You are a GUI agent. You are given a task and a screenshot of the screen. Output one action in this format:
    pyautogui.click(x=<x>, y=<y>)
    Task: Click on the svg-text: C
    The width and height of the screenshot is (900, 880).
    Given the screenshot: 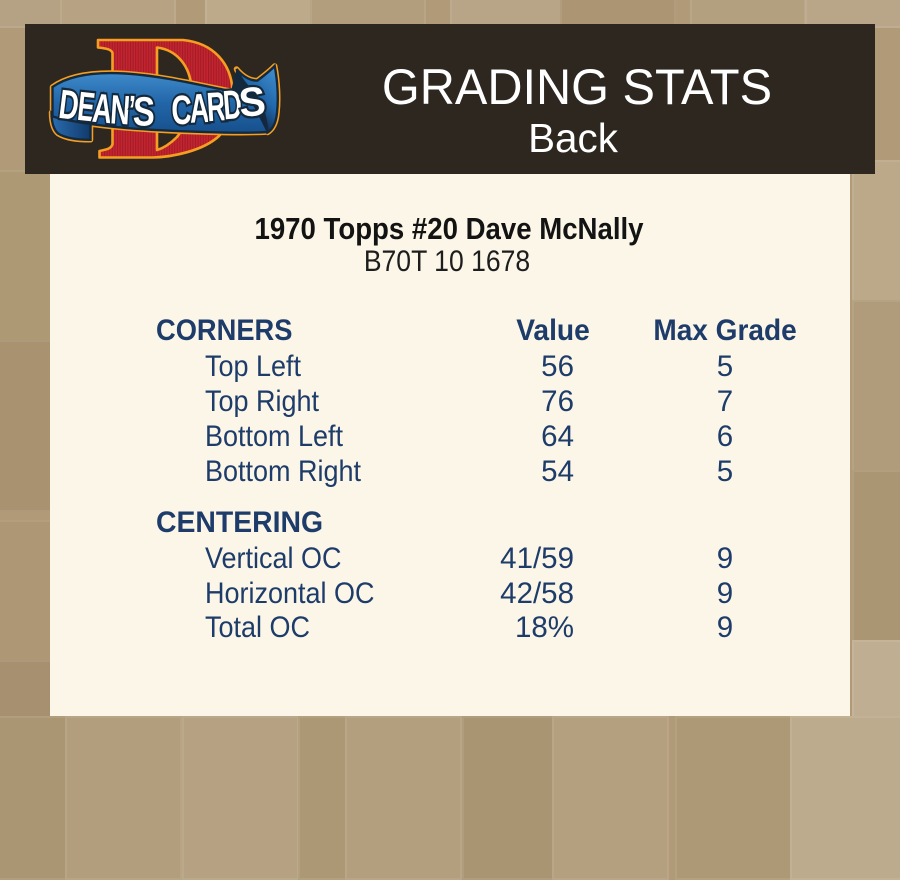 What is the action you would take?
    pyautogui.click(x=182, y=111)
    